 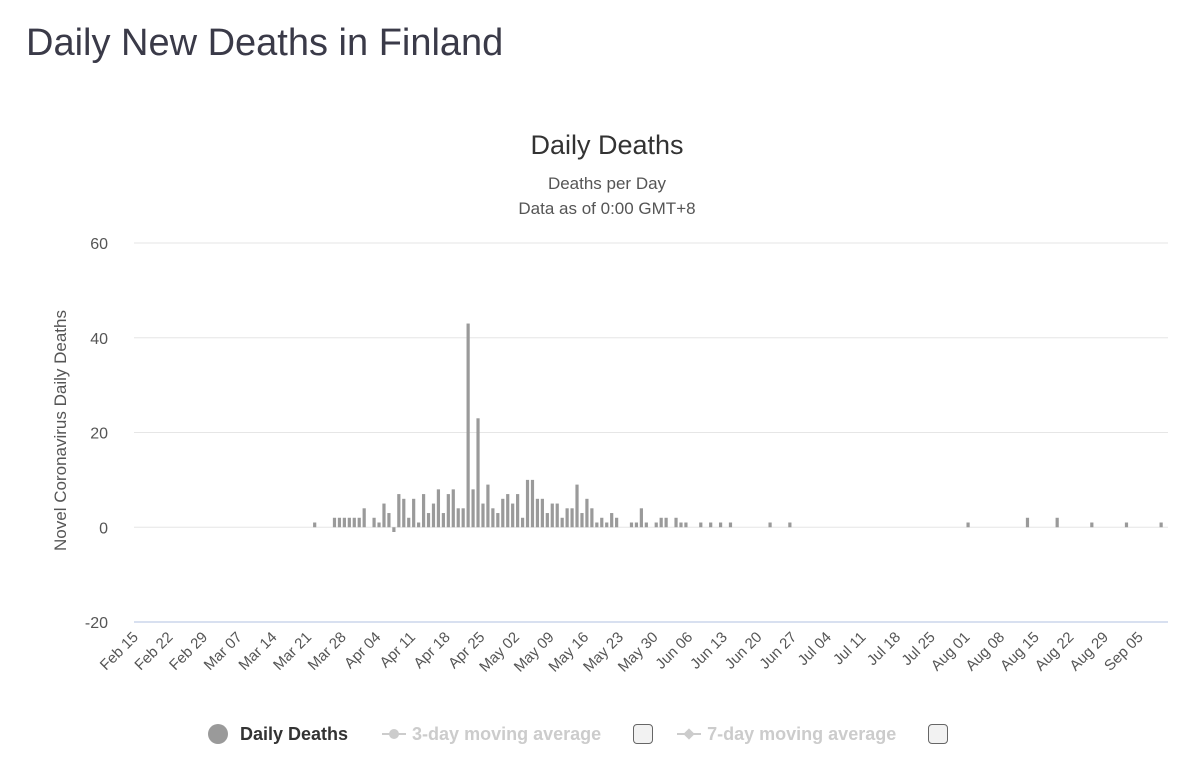 What do you see at coordinates (218, 734) in the screenshot?
I see `legend-marker-dot` at bounding box center [218, 734].